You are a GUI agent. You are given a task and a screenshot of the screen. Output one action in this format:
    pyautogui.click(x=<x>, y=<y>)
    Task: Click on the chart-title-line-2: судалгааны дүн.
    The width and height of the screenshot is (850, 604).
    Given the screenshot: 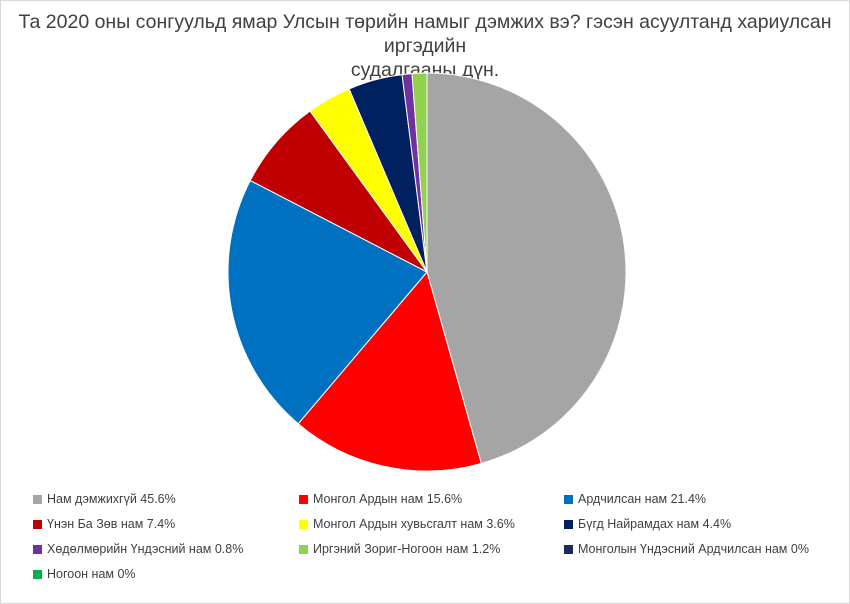 What is the action you would take?
    pyautogui.click(x=425, y=70)
    